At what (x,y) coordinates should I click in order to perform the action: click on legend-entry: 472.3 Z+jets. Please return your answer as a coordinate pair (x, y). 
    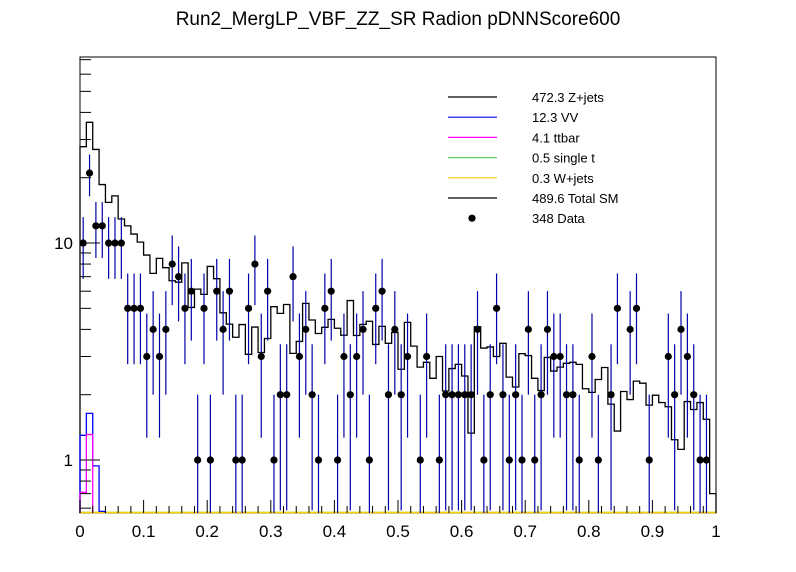
    Looking at the image, I should click on (526, 97).